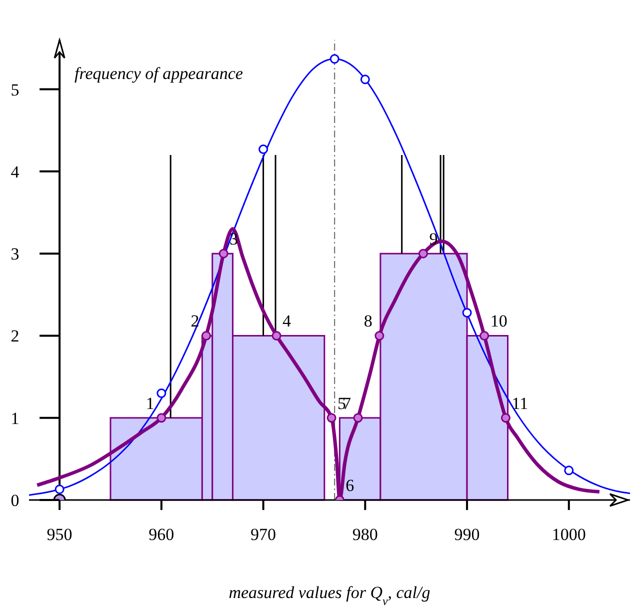 This screenshot has width=632, height=614. Describe the element at coordinates (195, 321) in the screenshot. I see `annotation: 2` at that location.